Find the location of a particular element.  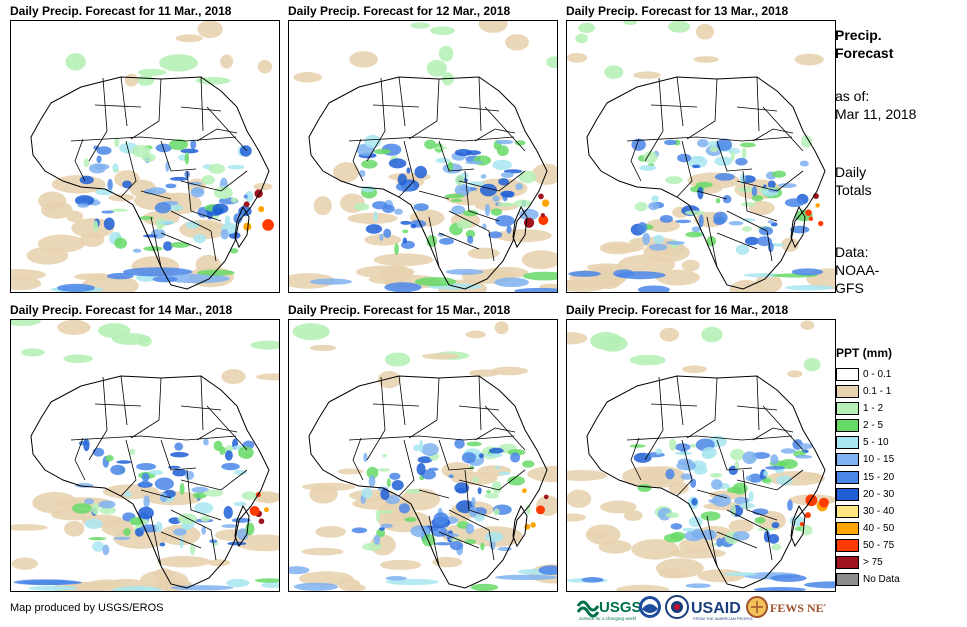

legend-label: 30 - 40 is located at coordinates (879, 511).